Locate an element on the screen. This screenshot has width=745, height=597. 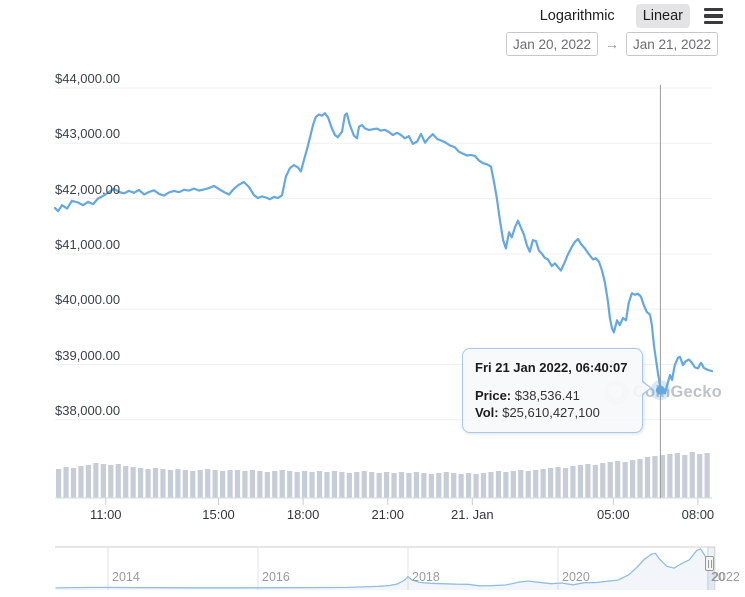
navigator-year-label: 2022 is located at coordinates (726, 577).